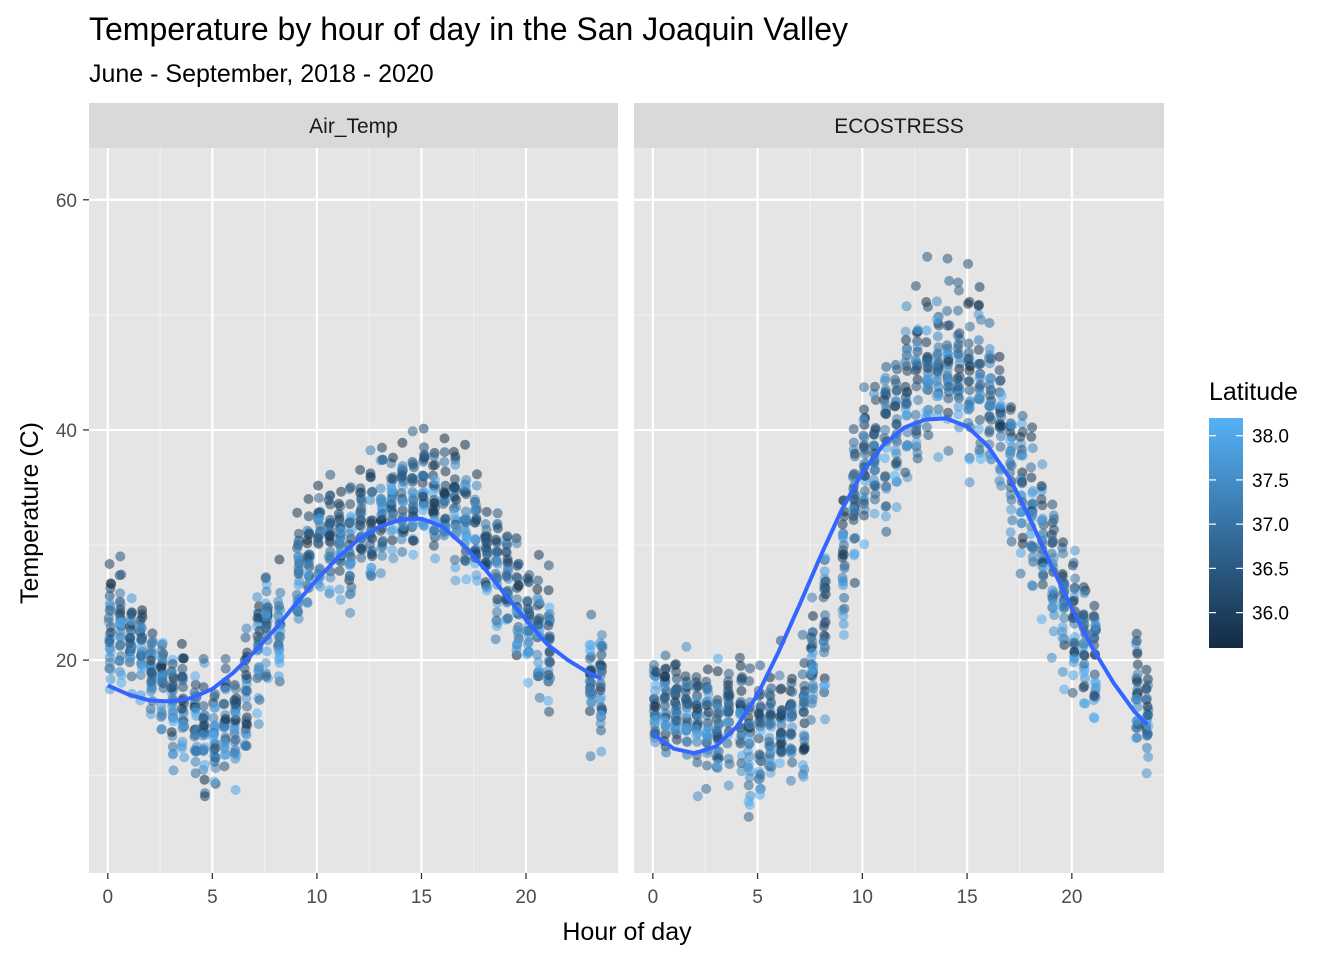 This screenshot has height=960, width=1344. Describe the element at coordinates (967, 897) in the screenshot. I see `x-tick-label: 15` at that location.